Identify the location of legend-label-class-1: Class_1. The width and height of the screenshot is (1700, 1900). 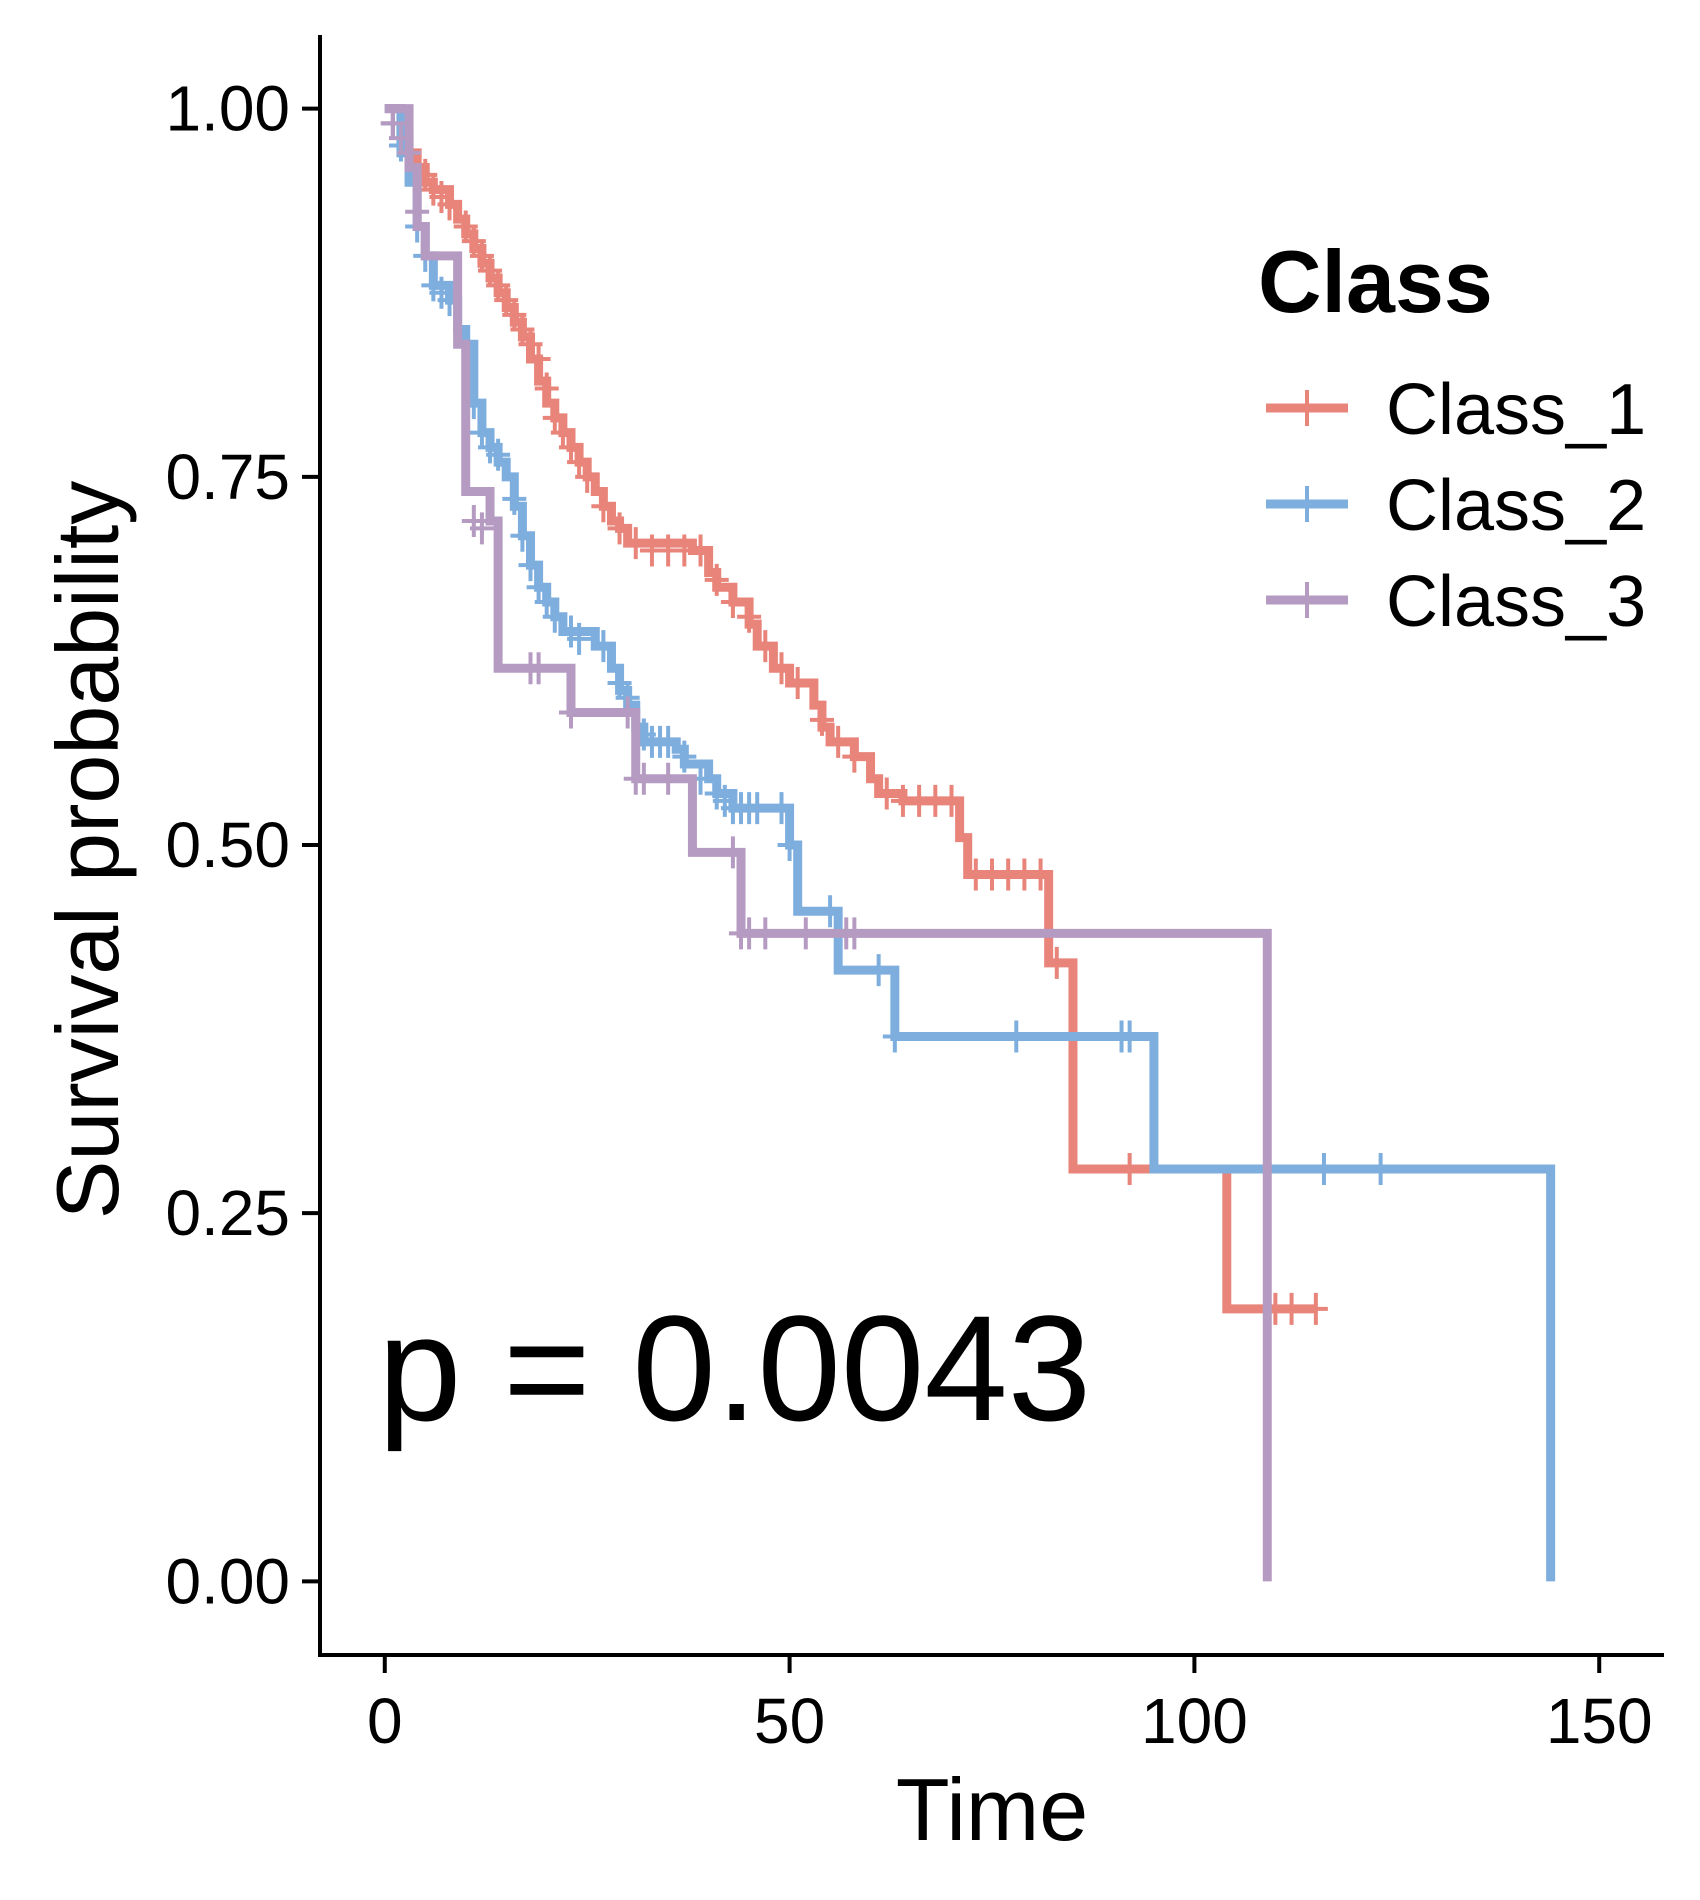
(1516, 410).